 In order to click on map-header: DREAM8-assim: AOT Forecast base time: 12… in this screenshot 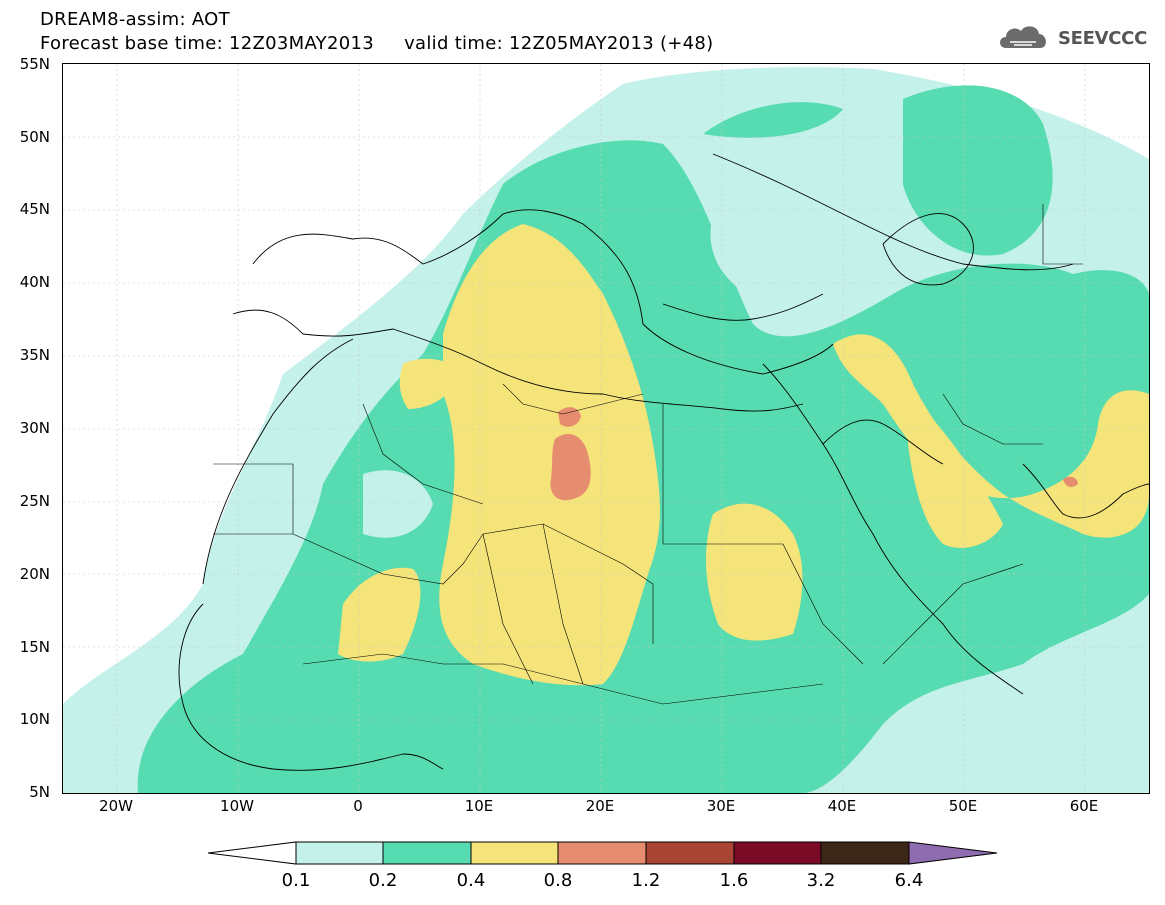, I will do `click(377, 32)`.